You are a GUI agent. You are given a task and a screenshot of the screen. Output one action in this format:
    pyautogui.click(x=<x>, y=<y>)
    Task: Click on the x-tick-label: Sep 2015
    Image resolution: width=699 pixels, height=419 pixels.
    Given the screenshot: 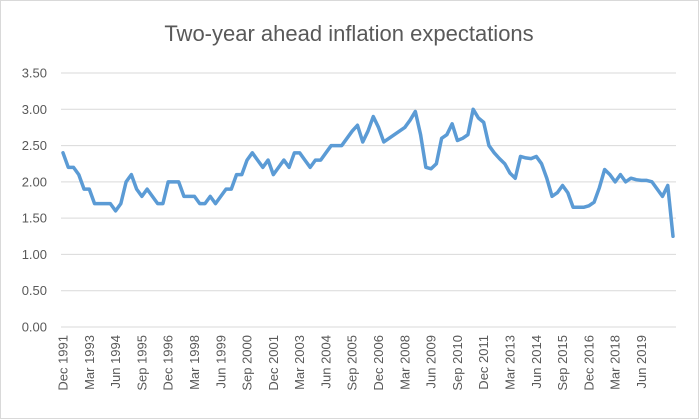 What is the action you would take?
    pyautogui.click(x=562, y=363)
    